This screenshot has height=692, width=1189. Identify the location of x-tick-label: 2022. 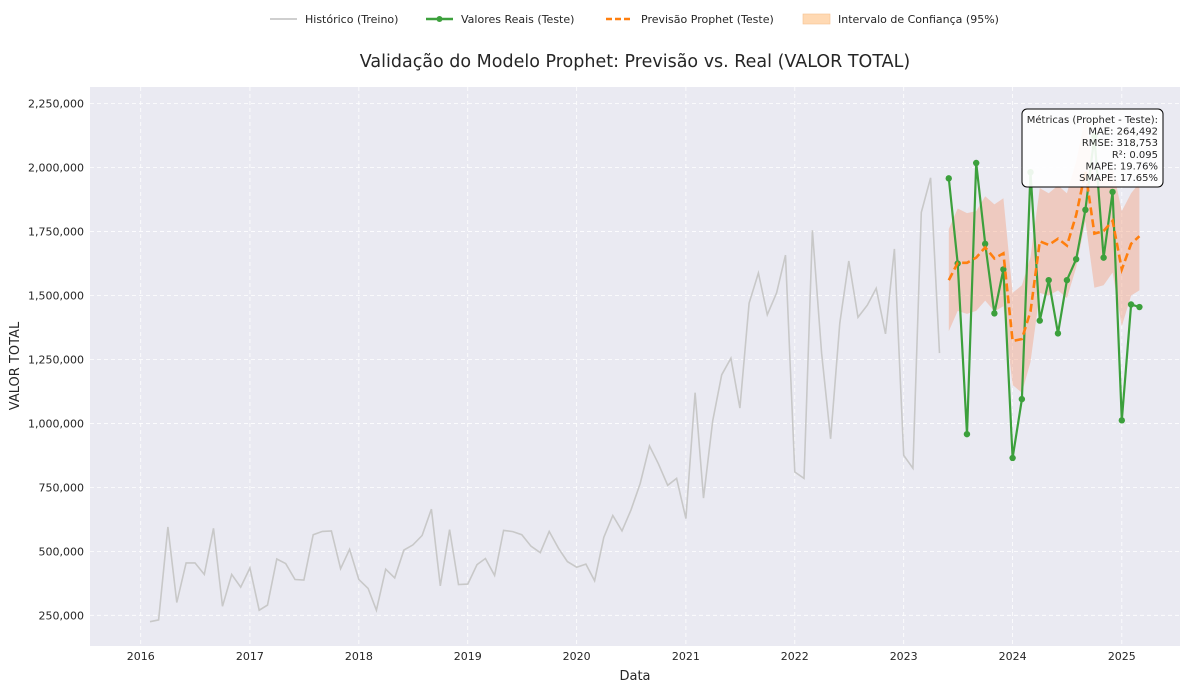
(795, 656).